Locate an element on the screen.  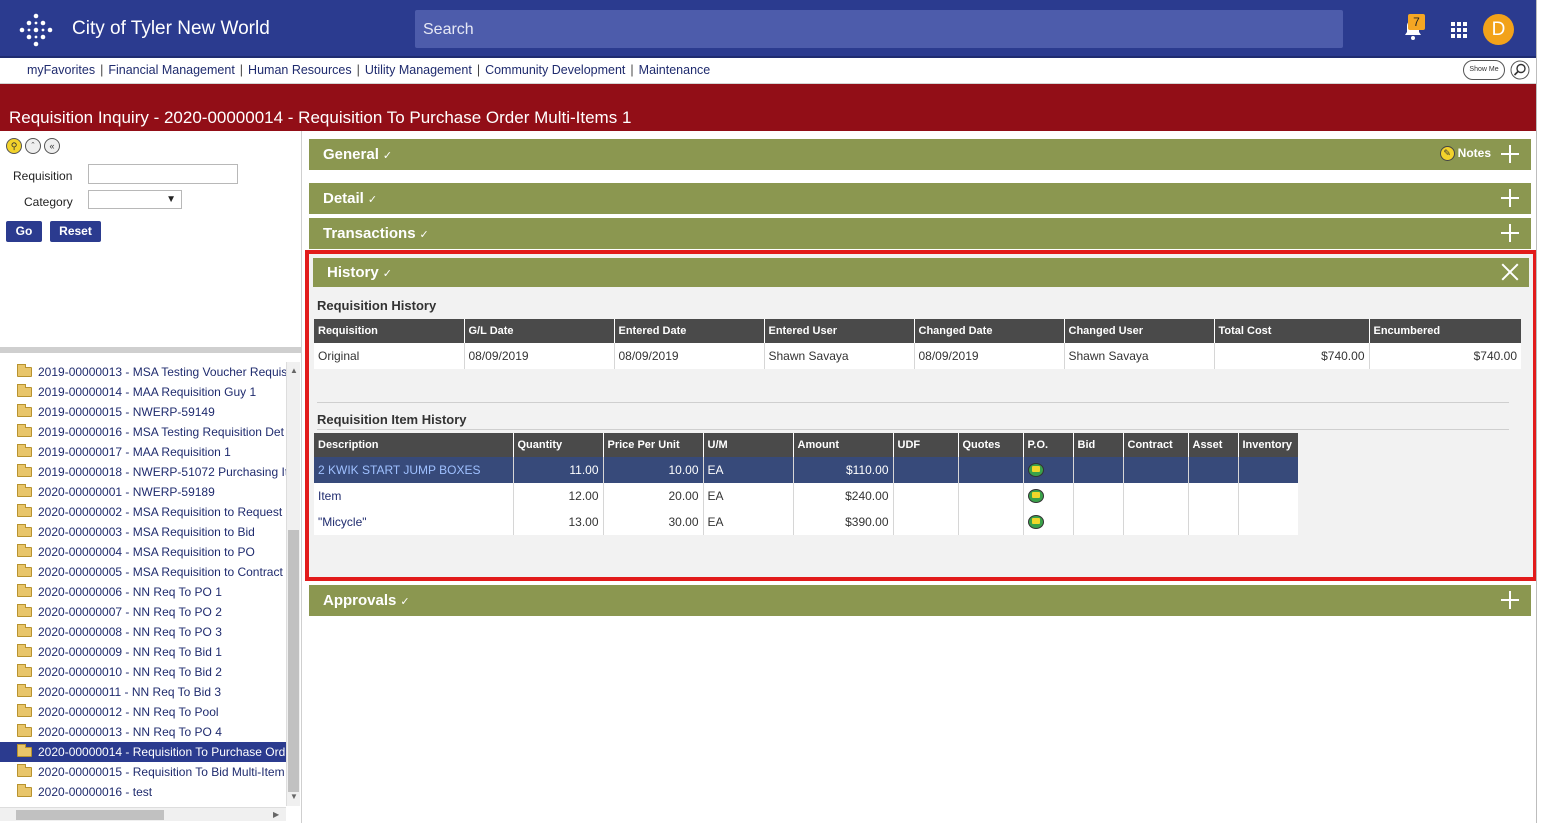
column-header: Encumbered is located at coordinates (1444, 331).